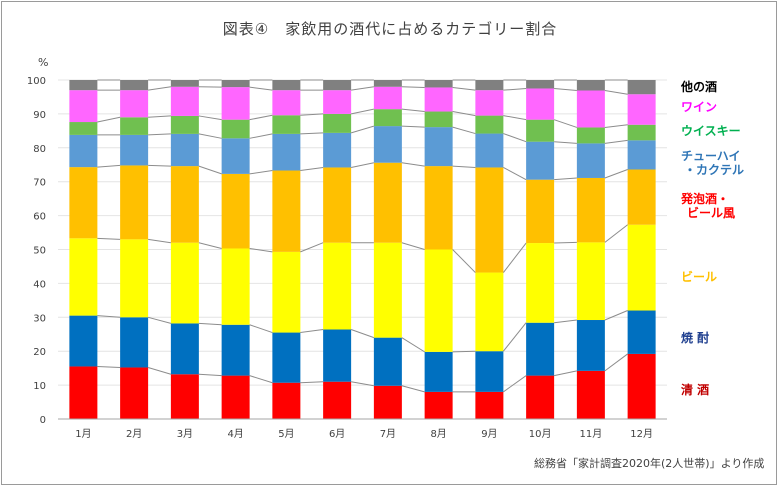  I want to click on legend-happoshu-line2: ビール風, so click(711, 213).